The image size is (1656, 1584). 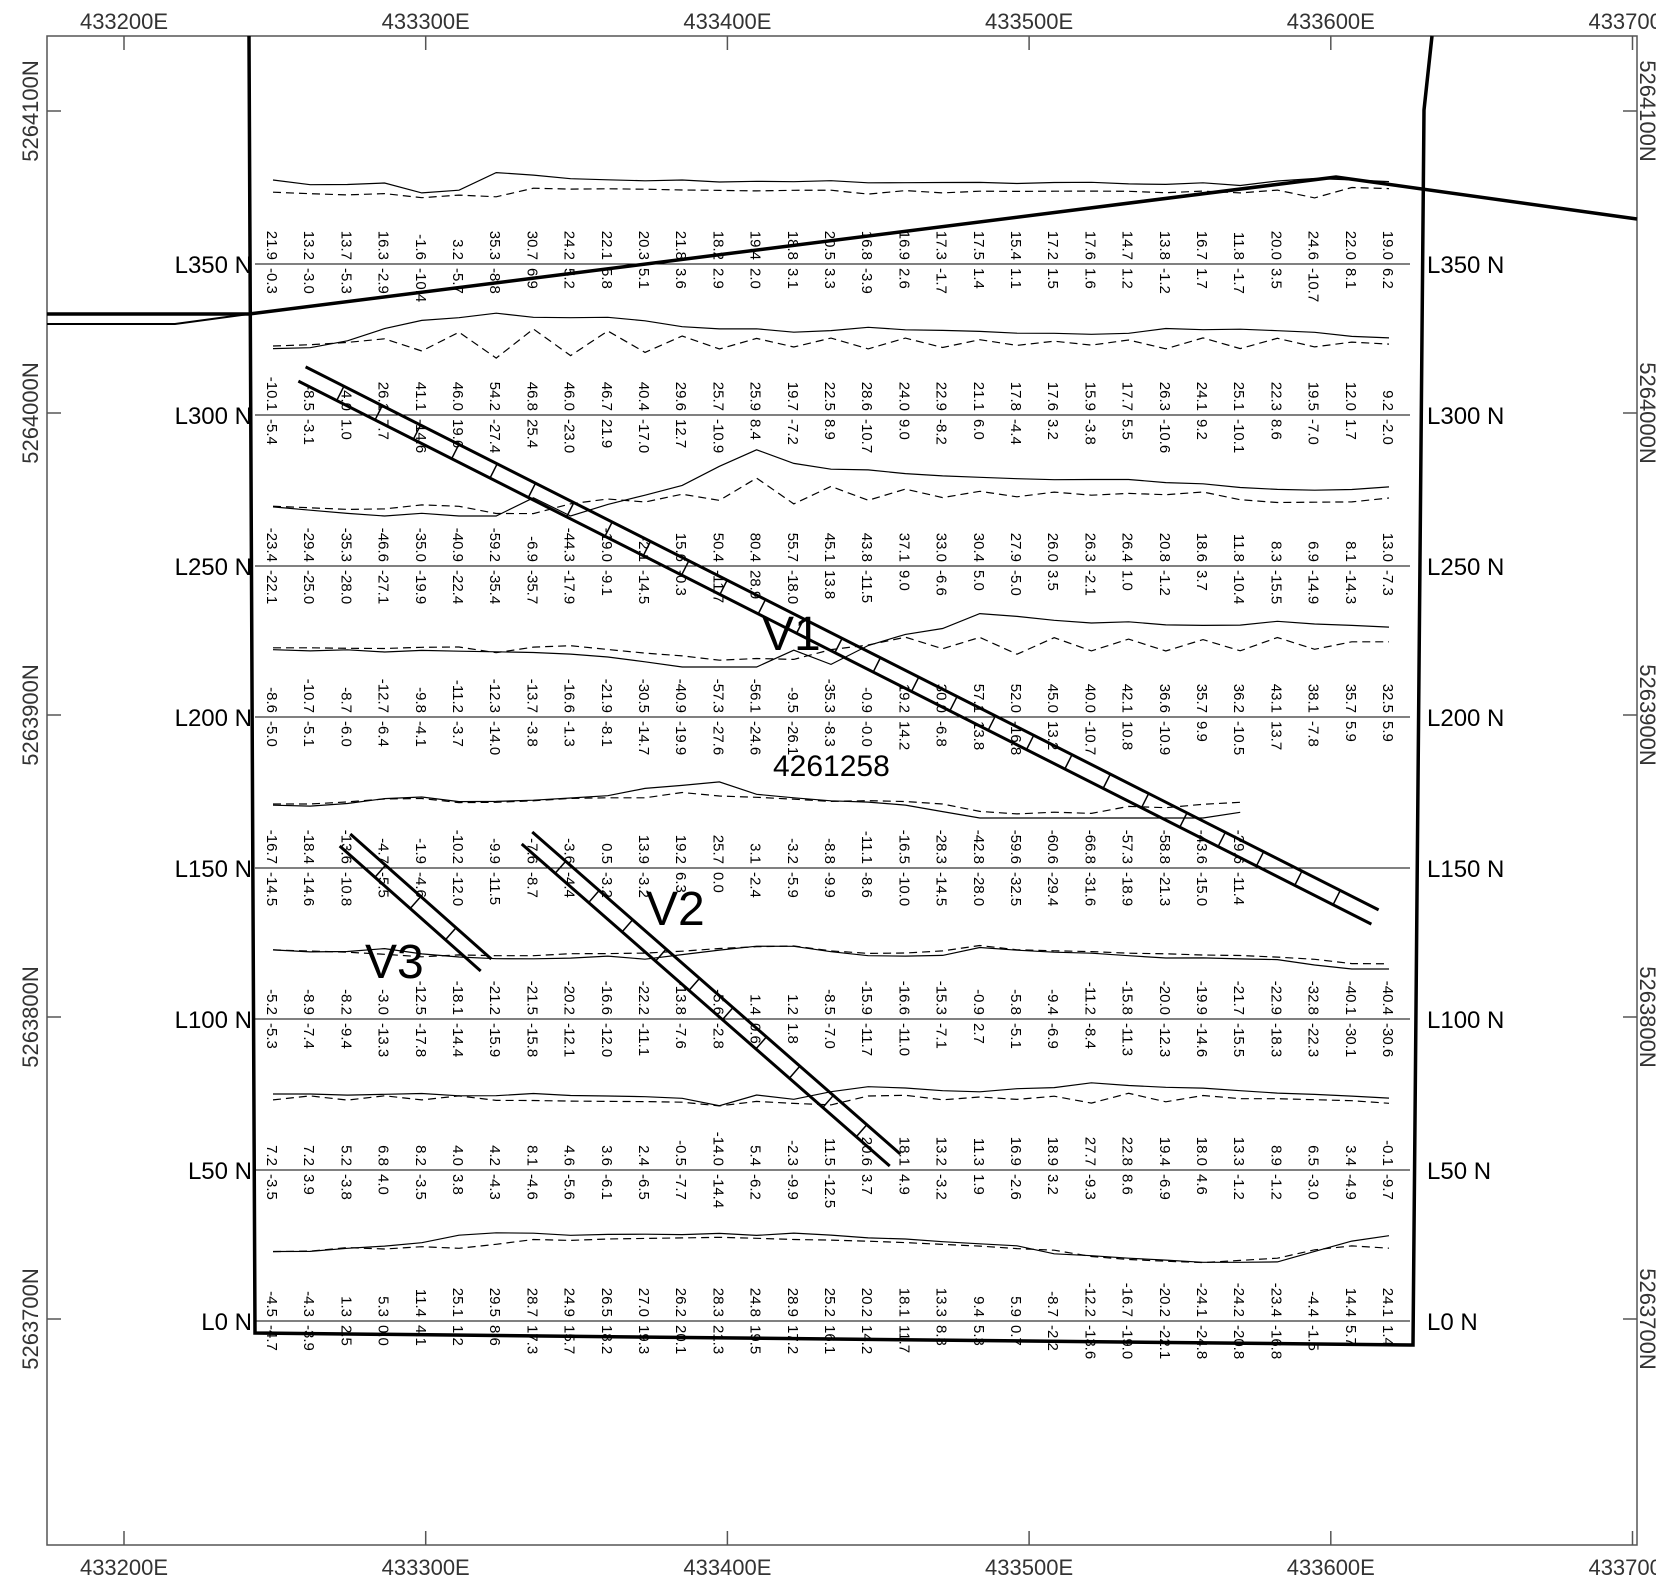 I want to click on lower-value: 8.6, so click(x=1275, y=429).